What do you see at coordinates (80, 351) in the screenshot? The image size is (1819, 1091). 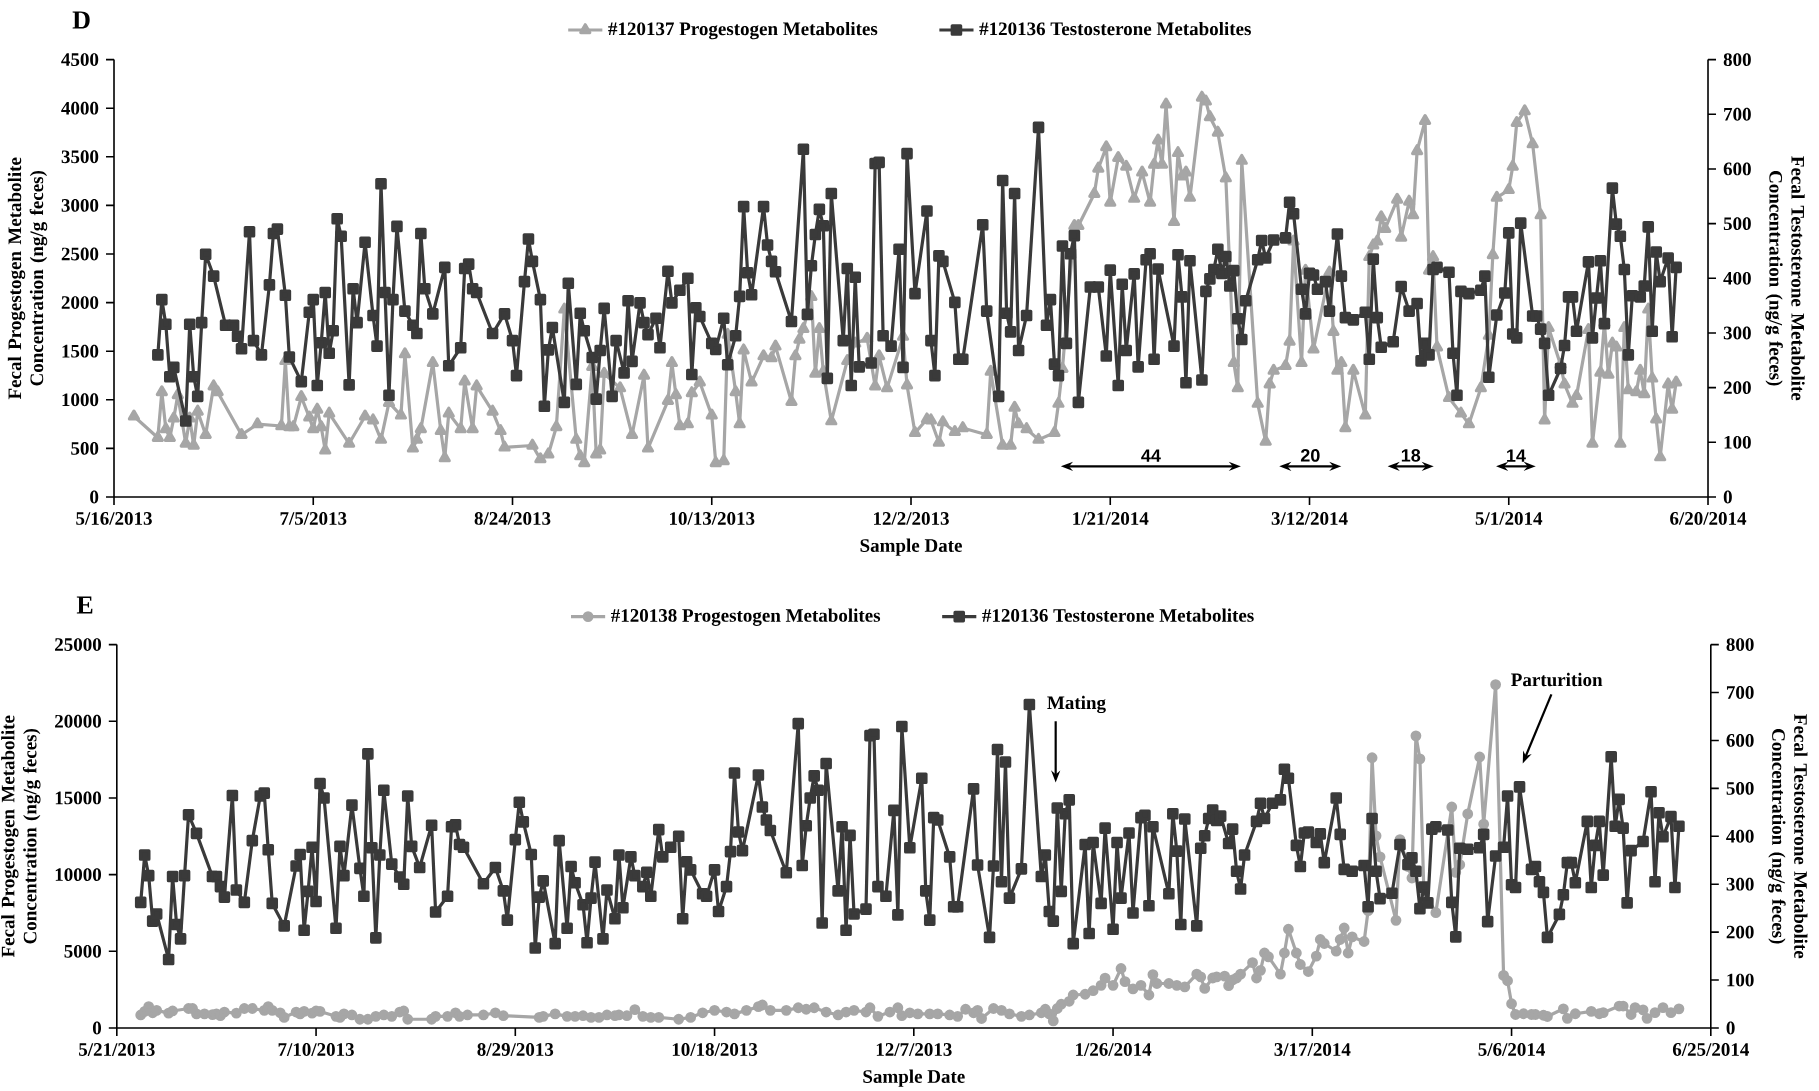 I see `y-tick-label: 1500` at bounding box center [80, 351].